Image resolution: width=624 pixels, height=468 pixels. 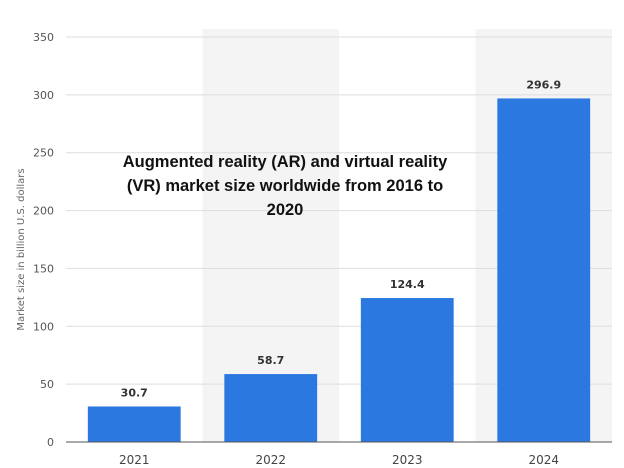 I want to click on data-label: 30.7, so click(x=134, y=392).